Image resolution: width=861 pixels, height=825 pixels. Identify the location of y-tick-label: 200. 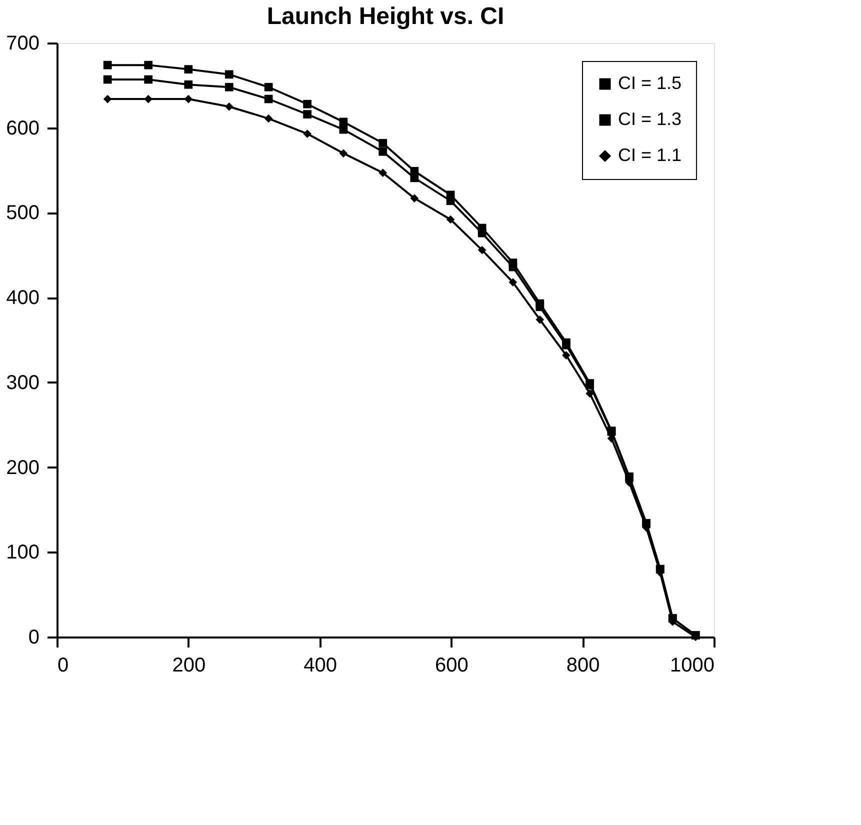
(23, 467).